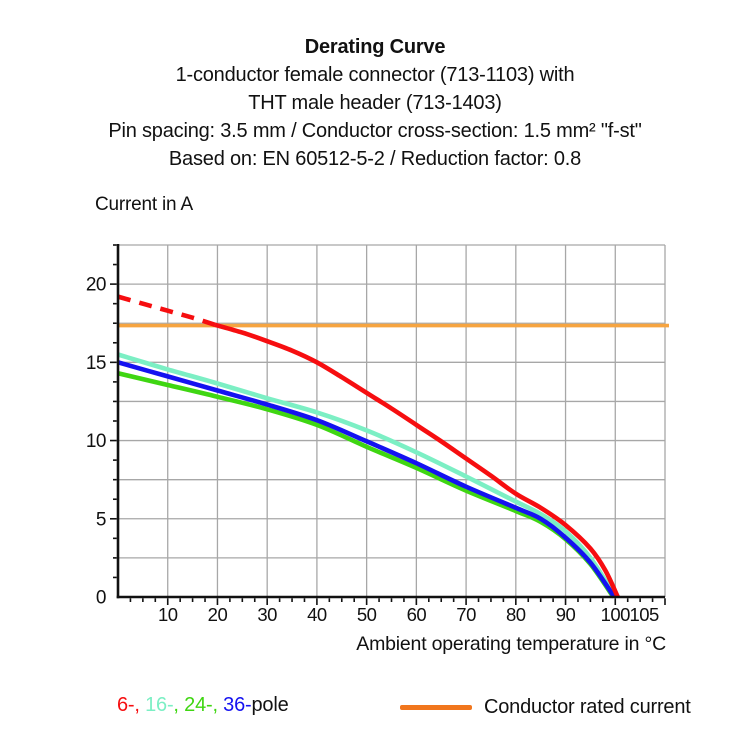 Image resolution: width=750 pixels, height=750 pixels. I want to click on rated-current-label: Conductor rated current, so click(587, 706).